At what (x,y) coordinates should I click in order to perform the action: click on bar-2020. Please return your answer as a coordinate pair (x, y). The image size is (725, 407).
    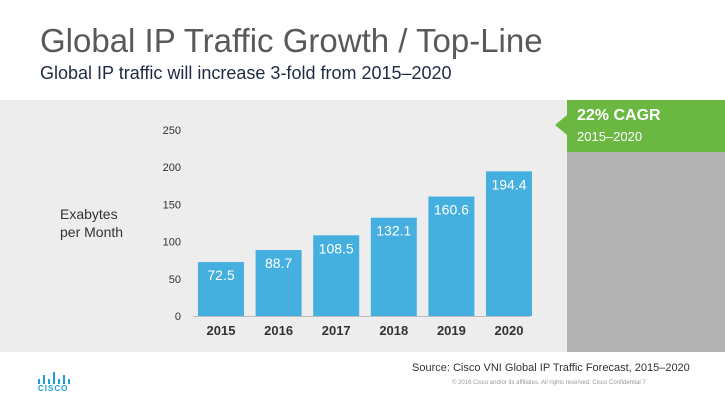
    Looking at the image, I should click on (509, 243).